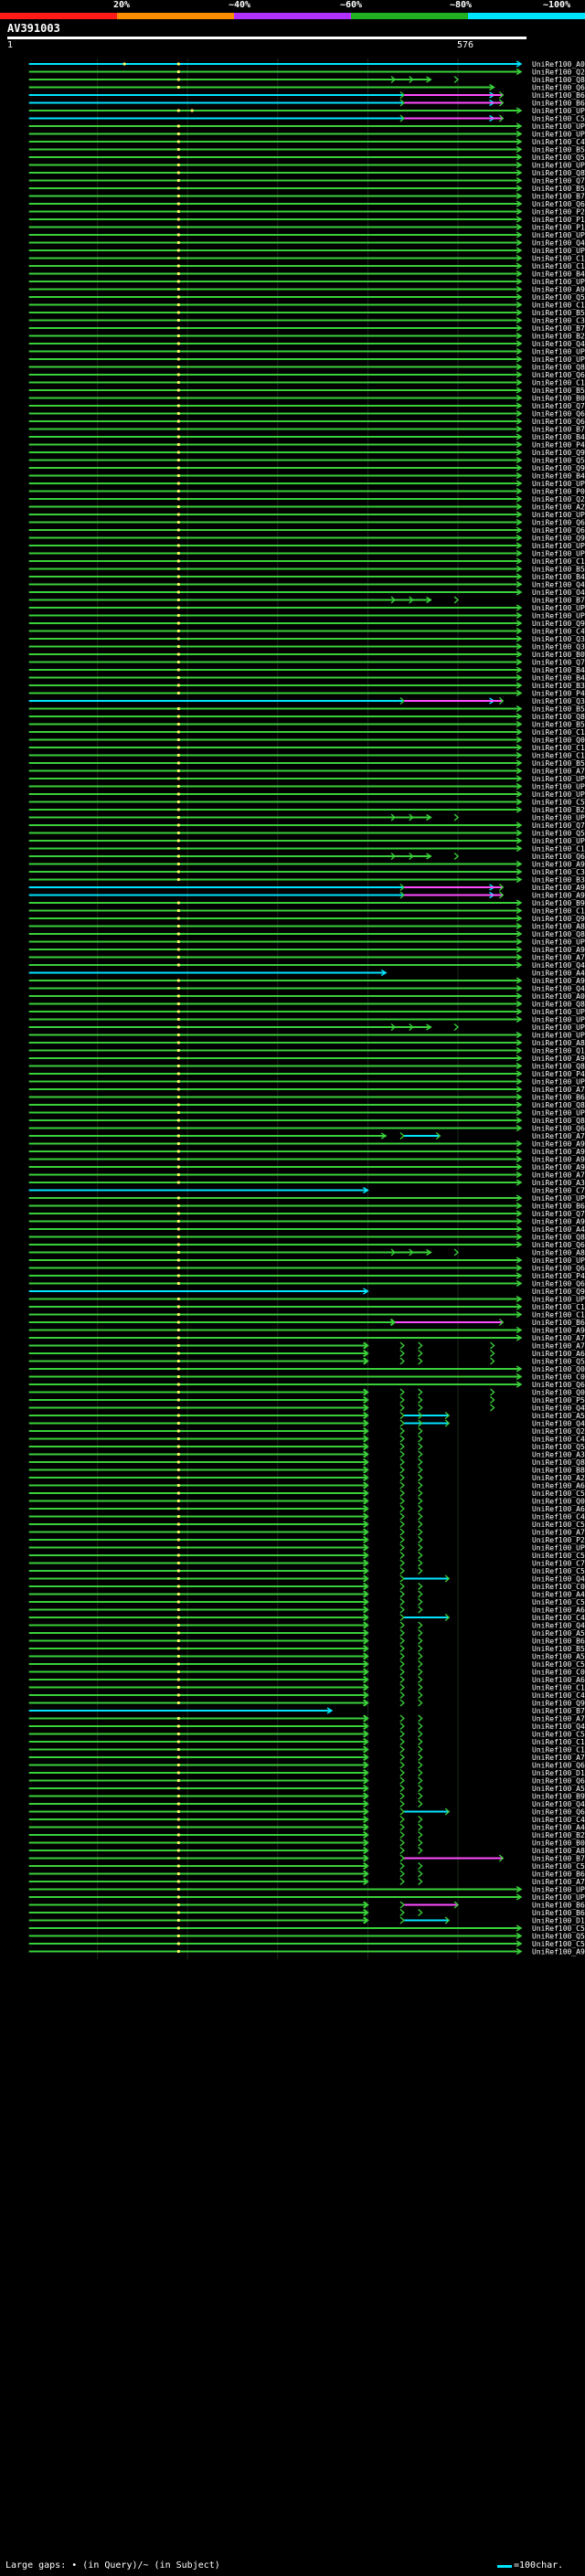  I want to click on hit-label: UniRef100_P26321, so click(559, 1540).